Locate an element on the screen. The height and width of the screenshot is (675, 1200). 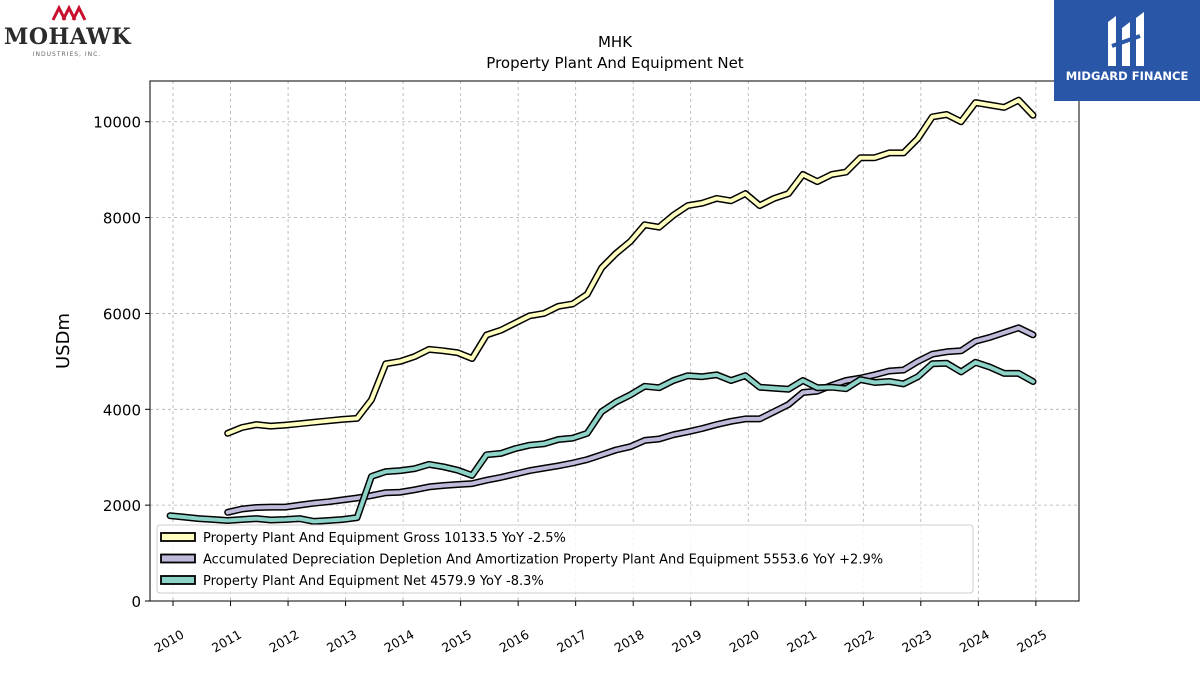
mohawk-chevron-icon is located at coordinates (69, 12).